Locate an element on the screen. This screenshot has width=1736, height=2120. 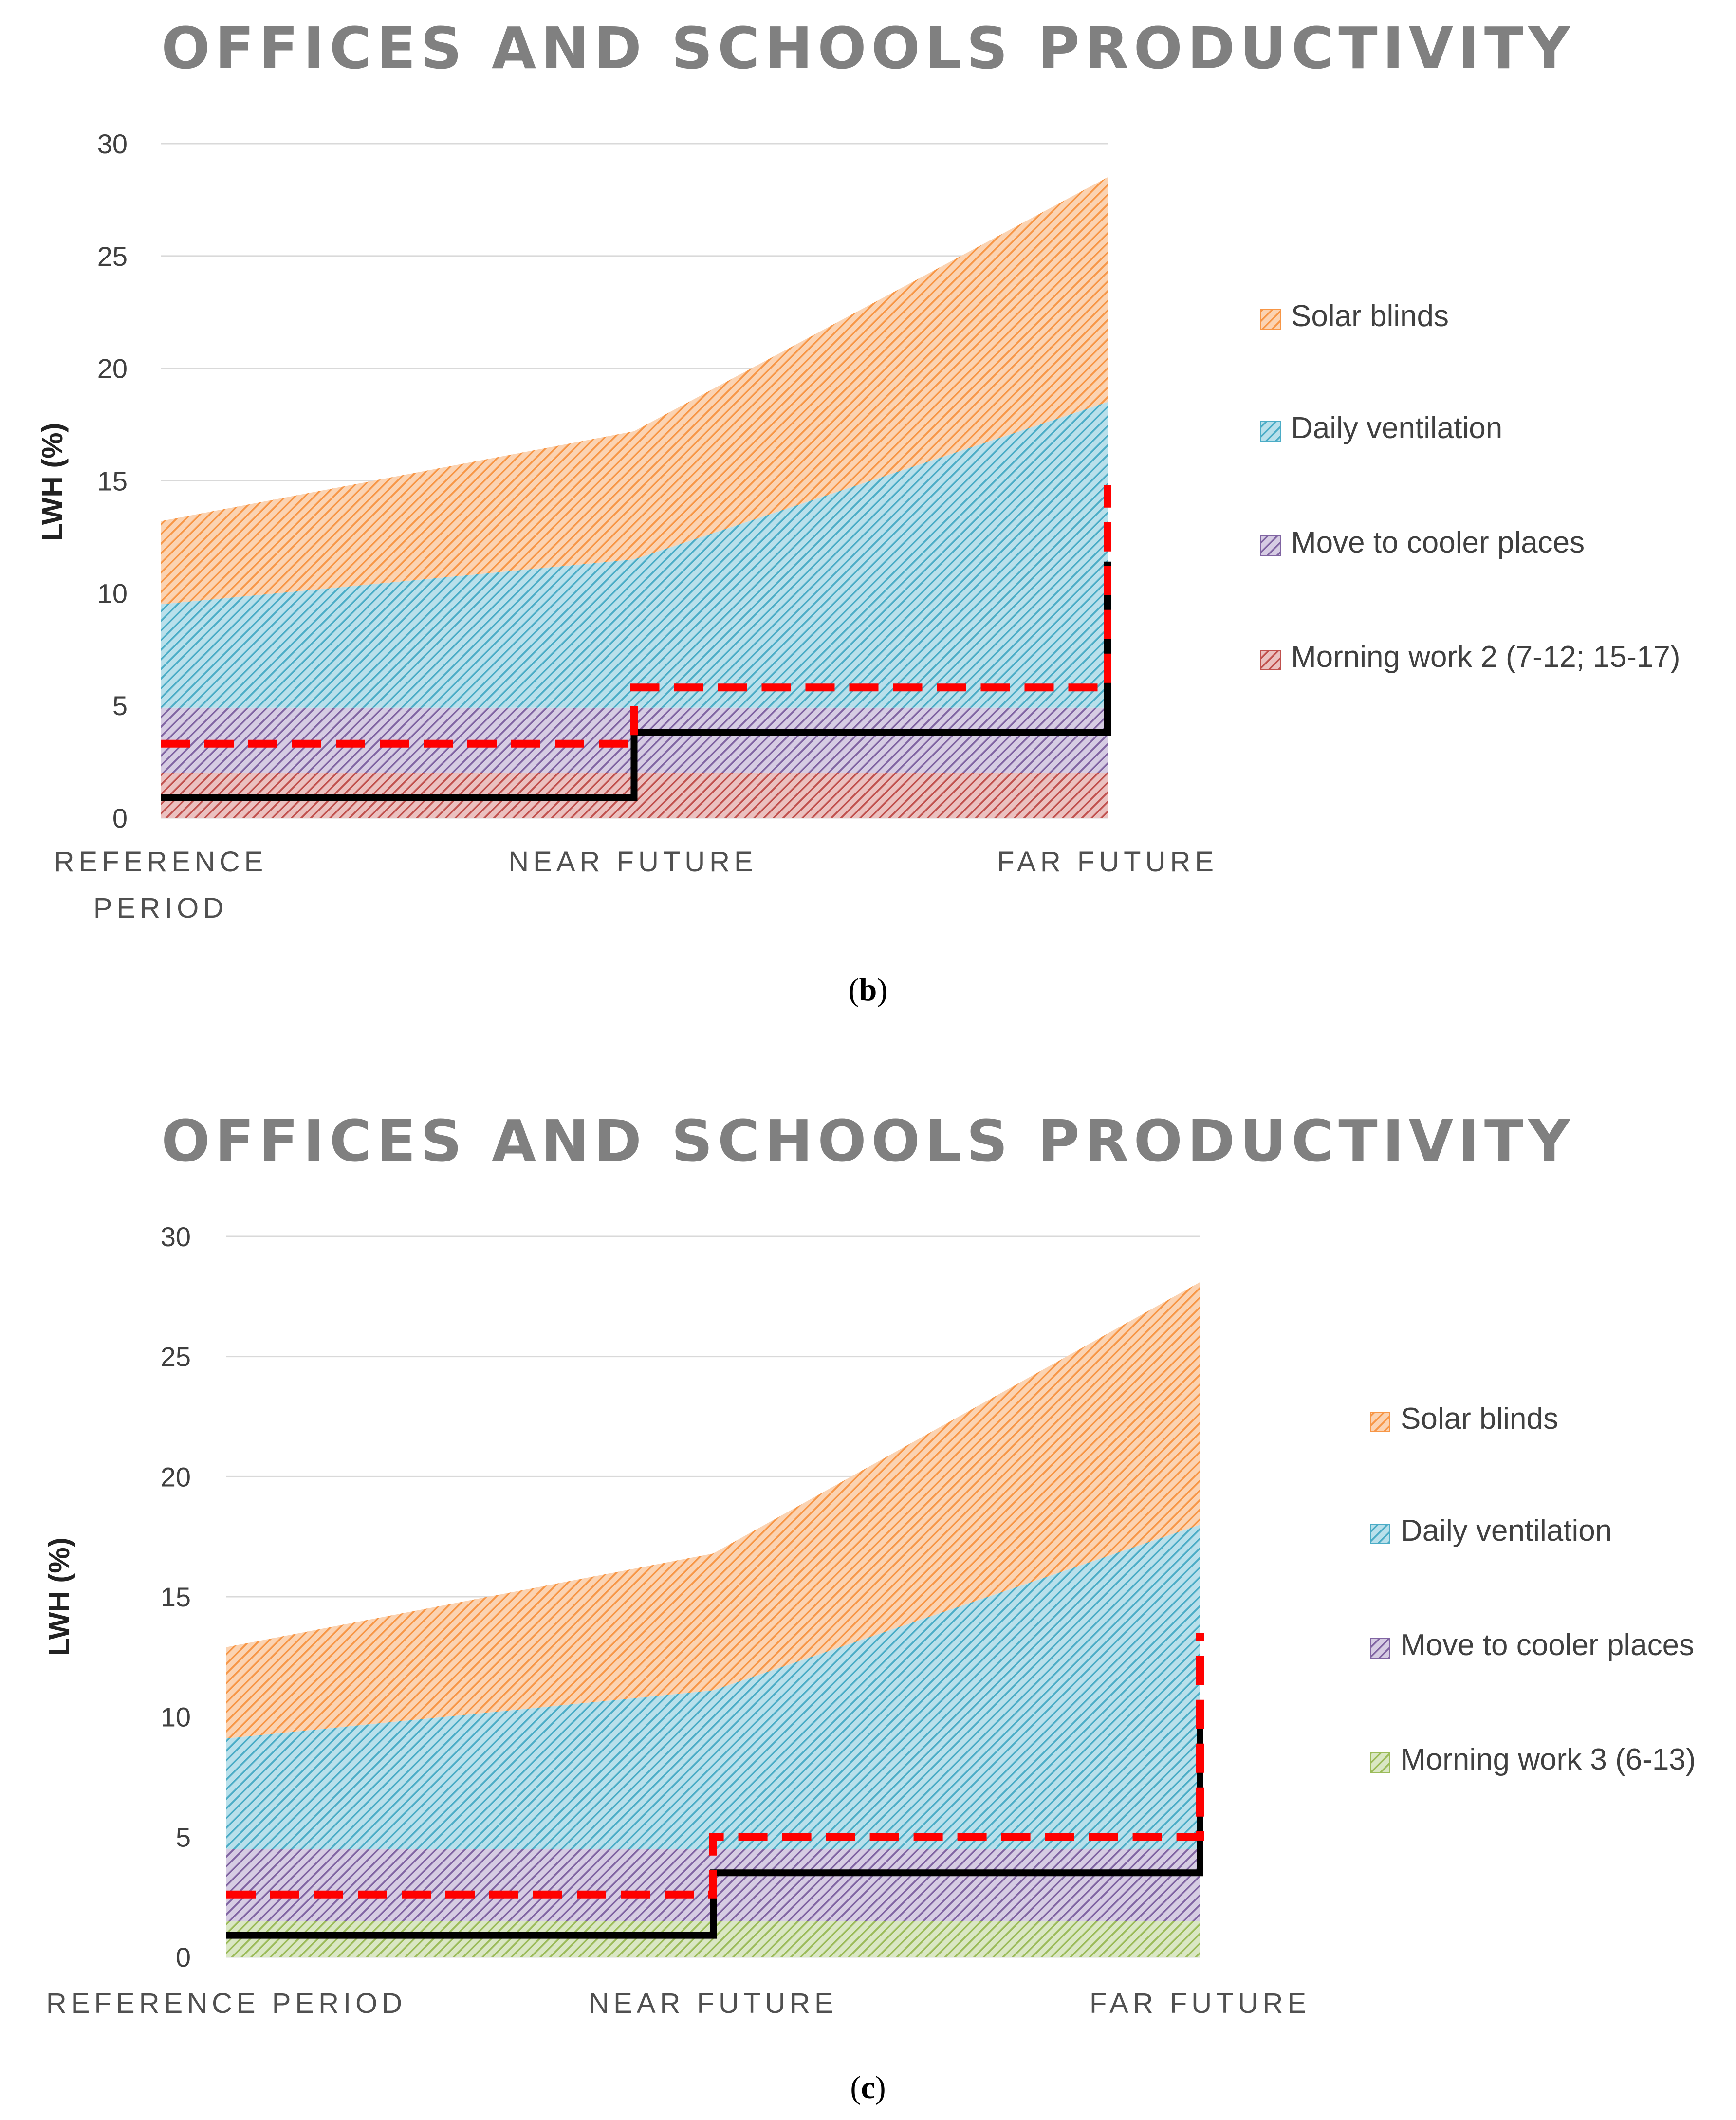
legend-item: Morning work 3 (6-13) is located at coordinates (1533, 1759).